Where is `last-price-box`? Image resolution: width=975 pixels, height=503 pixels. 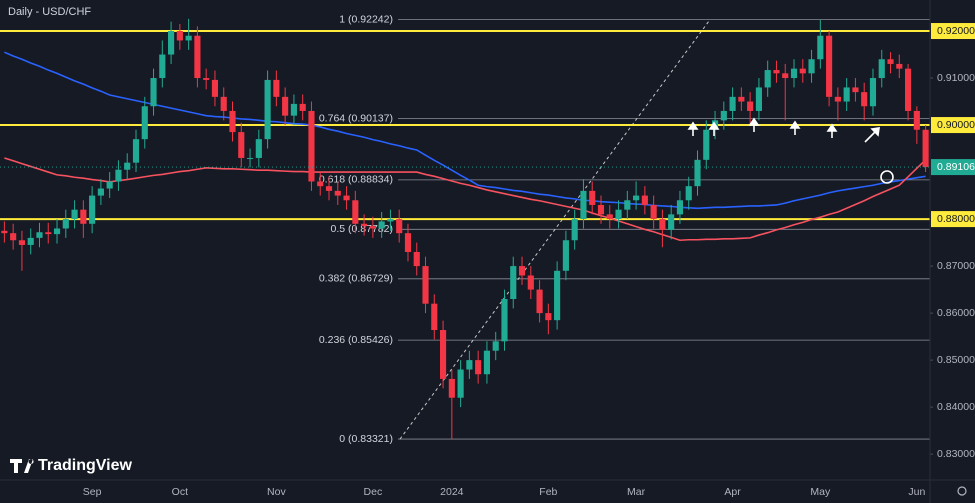 last-price-box is located at coordinates (953, 167).